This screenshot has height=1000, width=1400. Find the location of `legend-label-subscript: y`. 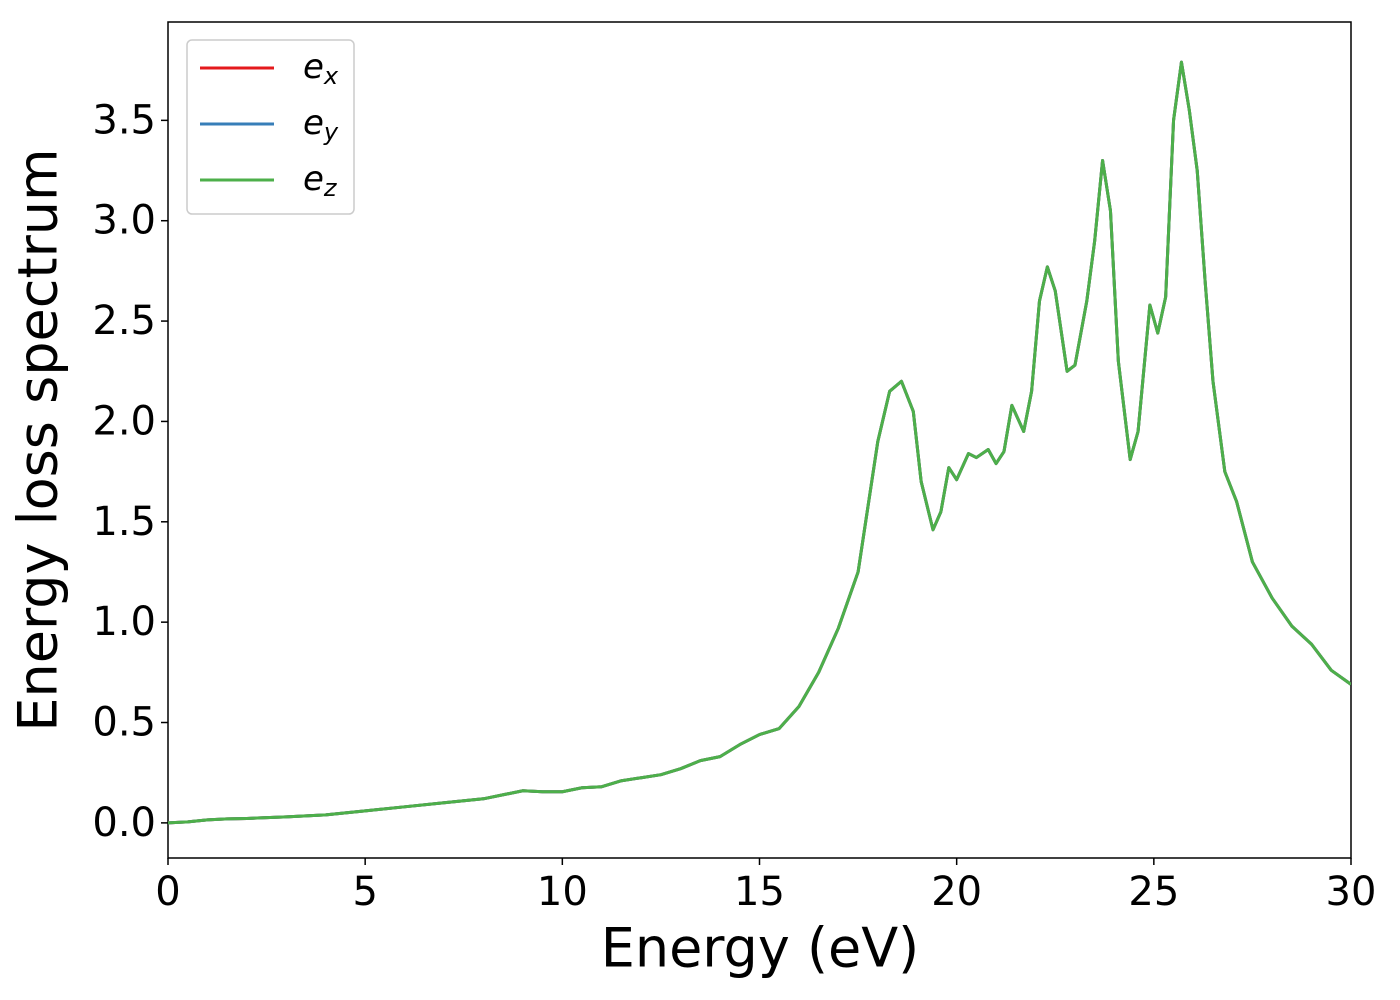

legend-label-subscript: y is located at coordinates (331, 132).